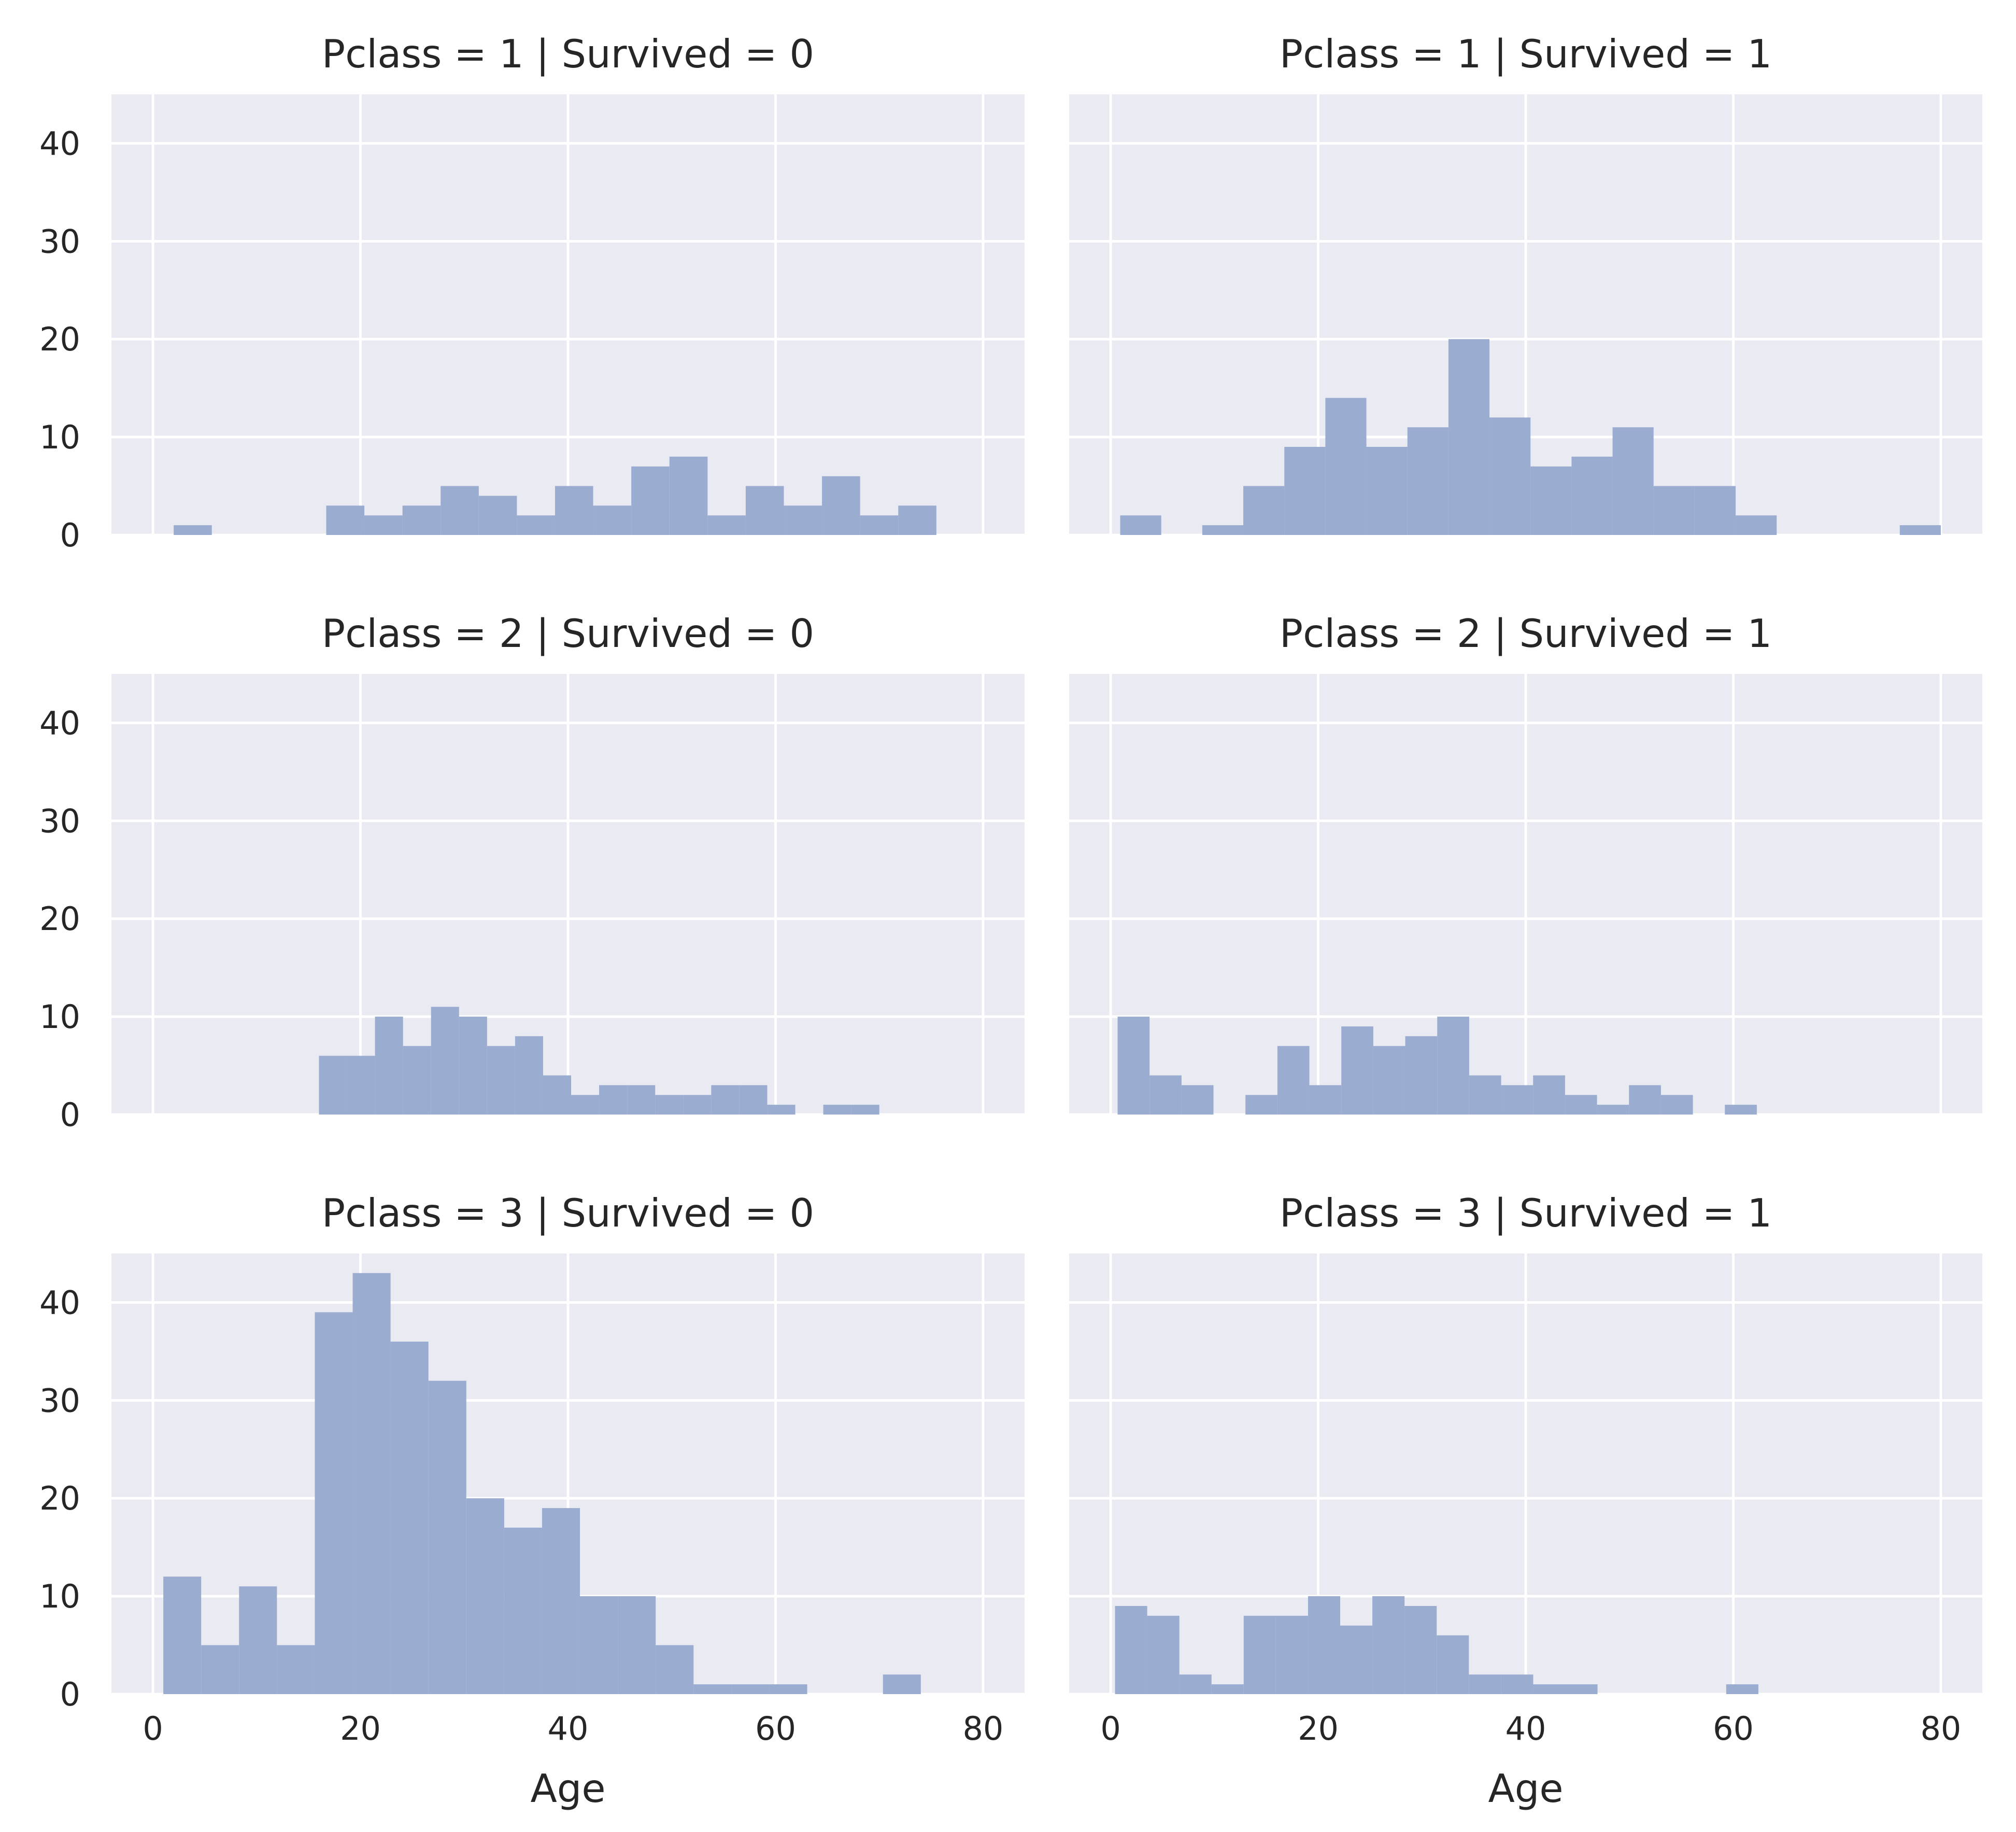  I want to click on facet-title: Pclass = 1 | Survived = 1, so click(1526, 54).